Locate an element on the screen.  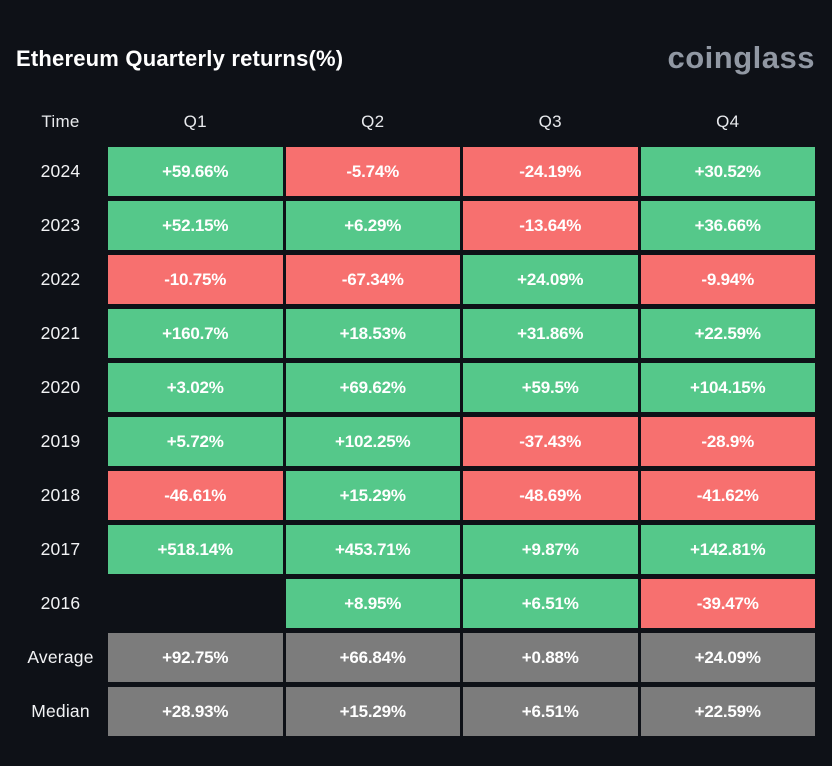
cell-2019-q4: -28.9% is located at coordinates (727, 441).